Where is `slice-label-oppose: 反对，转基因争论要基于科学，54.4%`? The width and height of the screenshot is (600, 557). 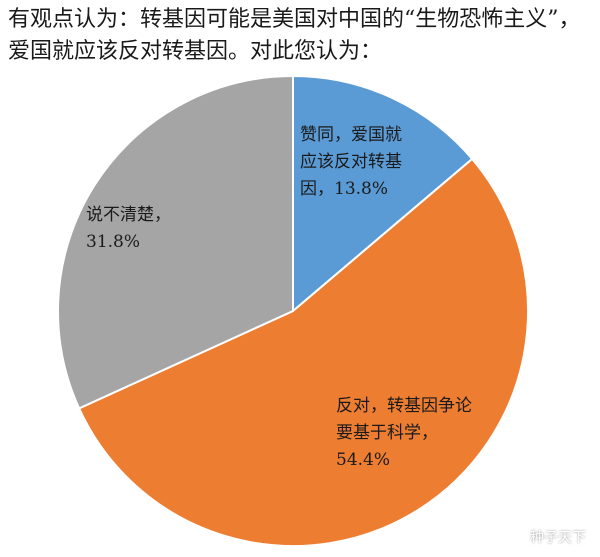 slice-label-oppose: 反对，转基因争论要基于科学，54.4% is located at coordinates (404, 433).